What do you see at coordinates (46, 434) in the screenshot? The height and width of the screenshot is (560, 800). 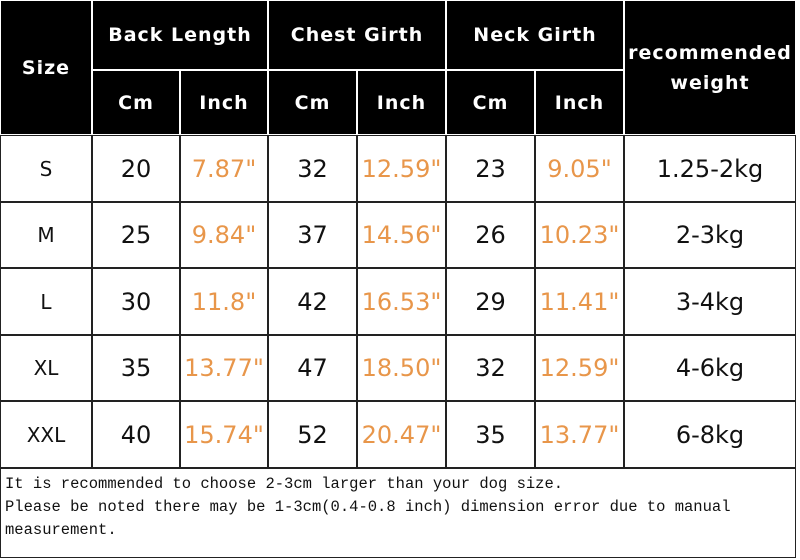 I see `size-cell: XXL` at bounding box center [46, 434].